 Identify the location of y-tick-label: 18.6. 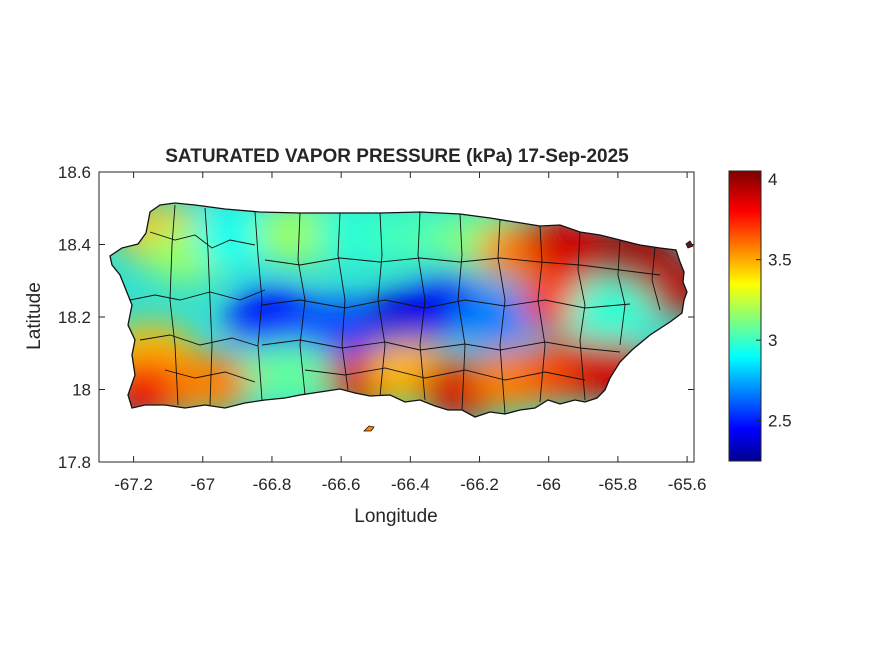
(74, 172).